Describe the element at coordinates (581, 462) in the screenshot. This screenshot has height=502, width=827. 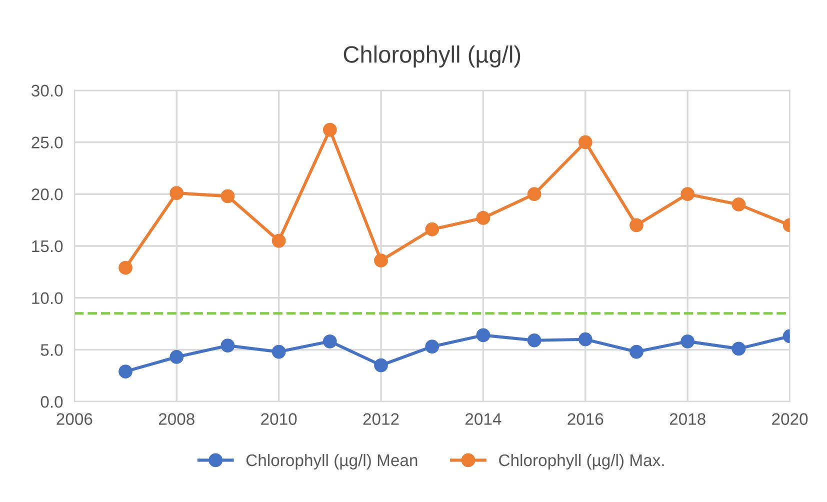
I see `legend-label: Chlorophyll (µg/l) Max.` at that location.